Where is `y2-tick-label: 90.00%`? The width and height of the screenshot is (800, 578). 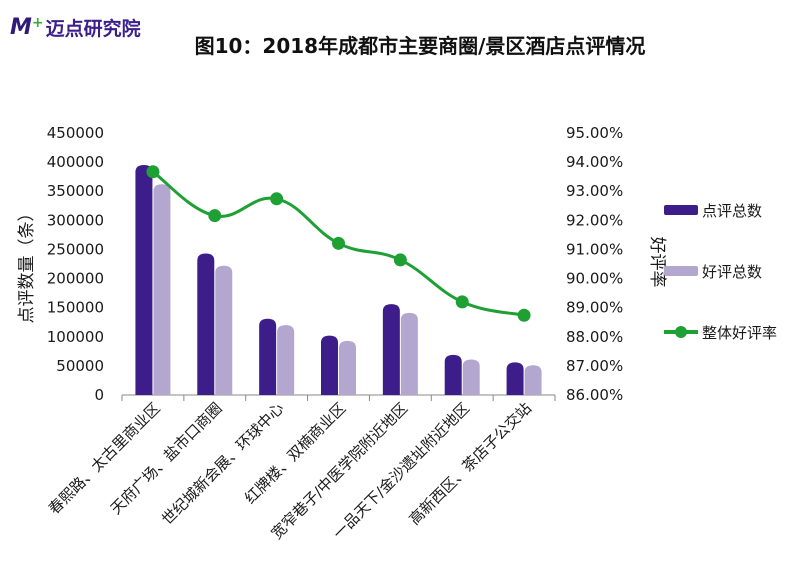
y2-tick-label: 90.00% is located at coordinates (594, 279).